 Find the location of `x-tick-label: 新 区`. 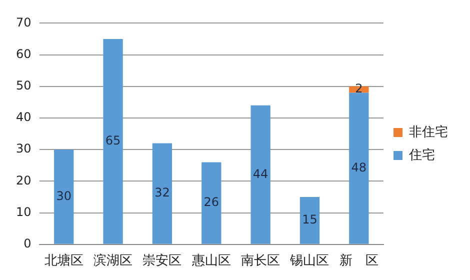

x-tick-label: 新 区 is located at coordinates (358, 261).